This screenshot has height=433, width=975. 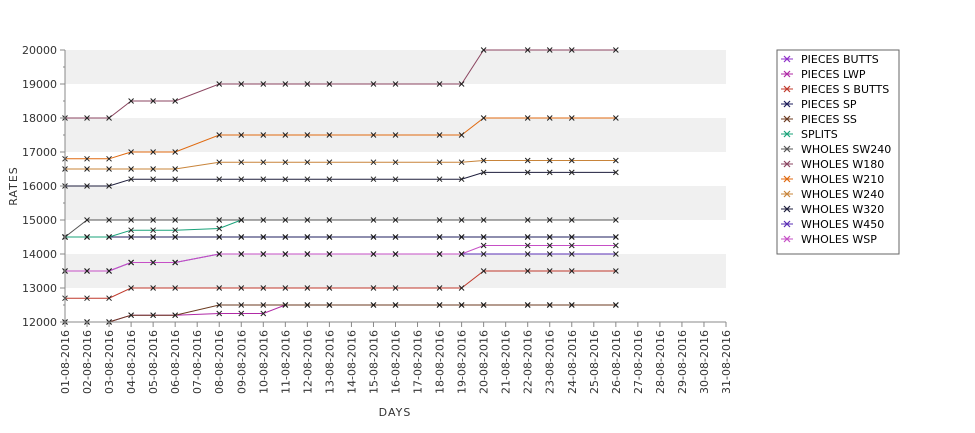 I want to click on y-tick-label: 18000, so click(x=39, y=118).